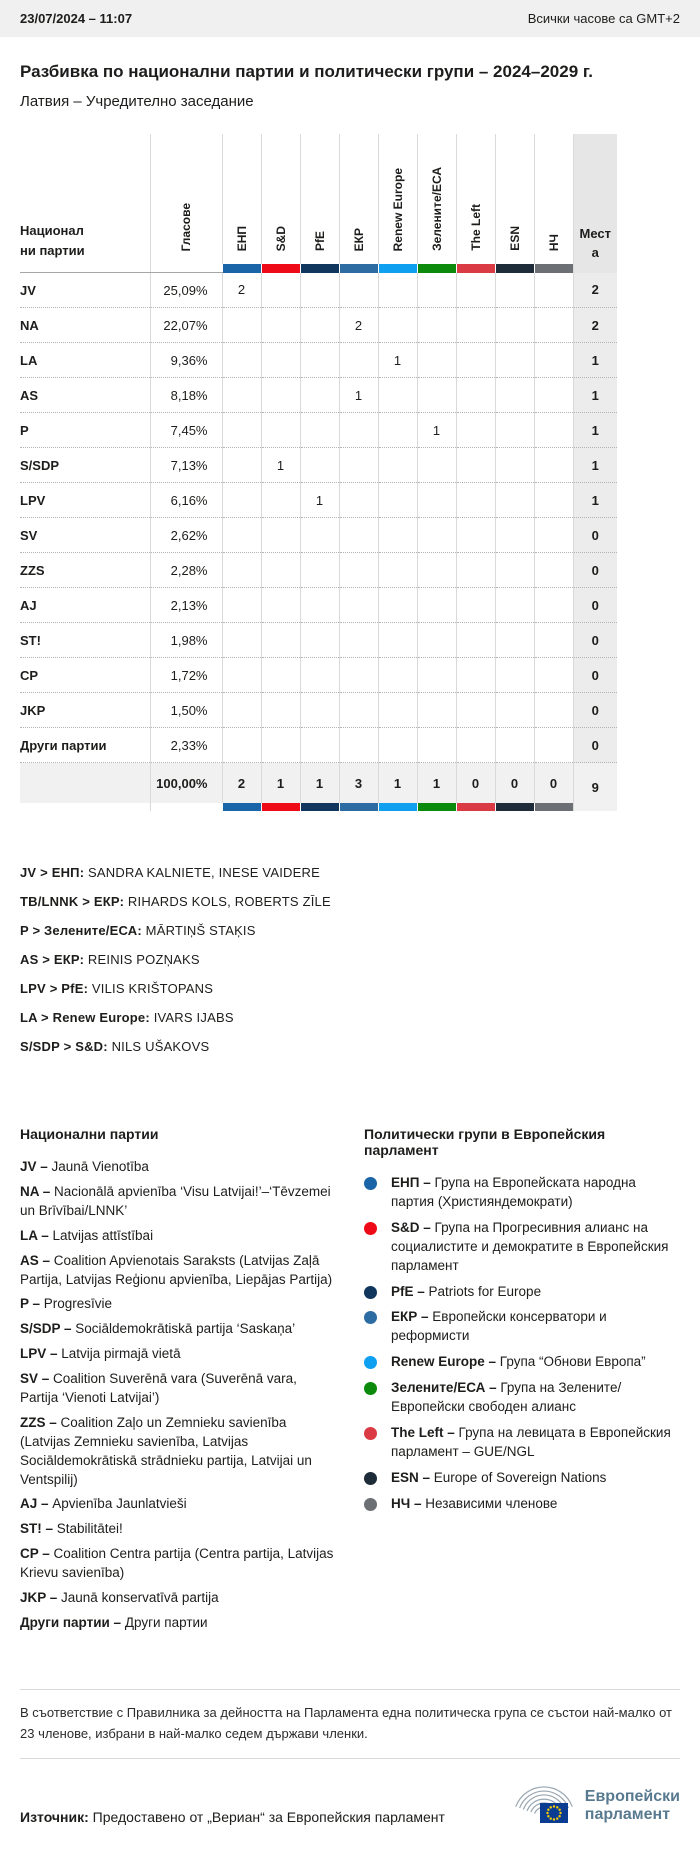 The width and height of the screenshot is (700, 1853). I want to click on party-cell: LPV, so click(85, 500).